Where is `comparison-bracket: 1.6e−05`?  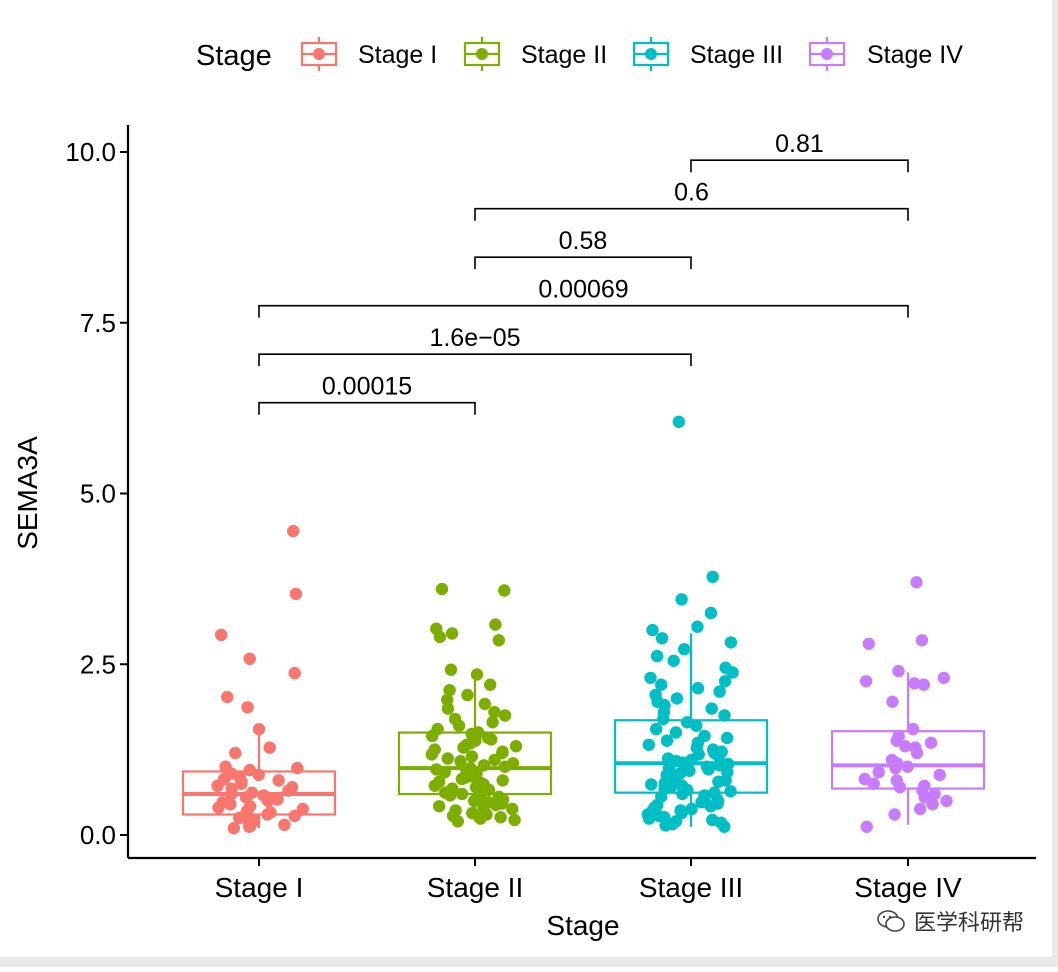
comparison-bracket: 1.6e−05 is located at coordinates (475, 345).